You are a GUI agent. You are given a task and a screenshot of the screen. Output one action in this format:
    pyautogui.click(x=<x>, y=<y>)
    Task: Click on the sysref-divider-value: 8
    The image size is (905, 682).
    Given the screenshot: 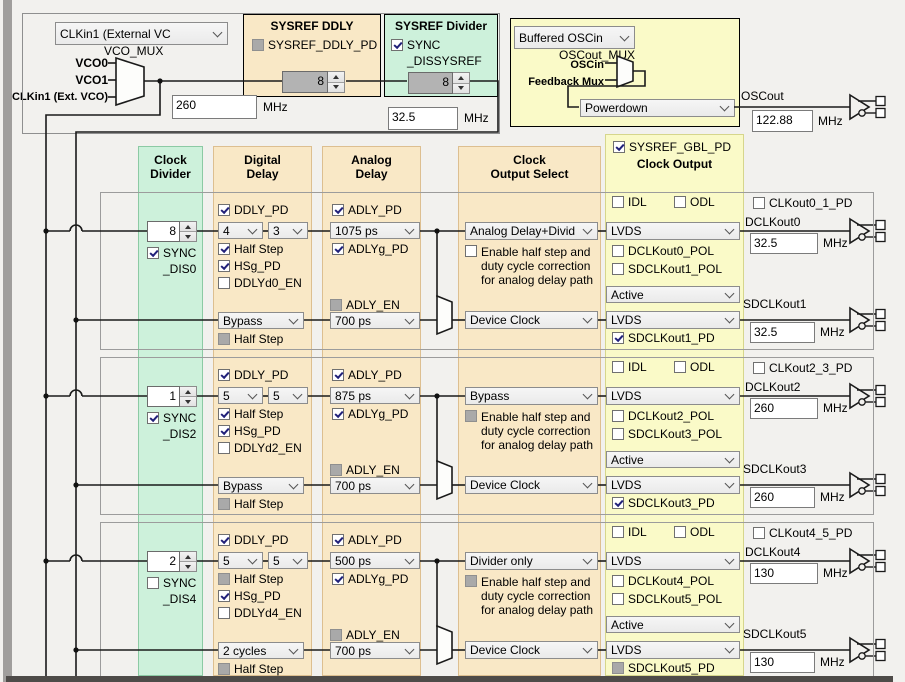 What is the action you would take?
    pyautogui.click(x=430, y=83)
    